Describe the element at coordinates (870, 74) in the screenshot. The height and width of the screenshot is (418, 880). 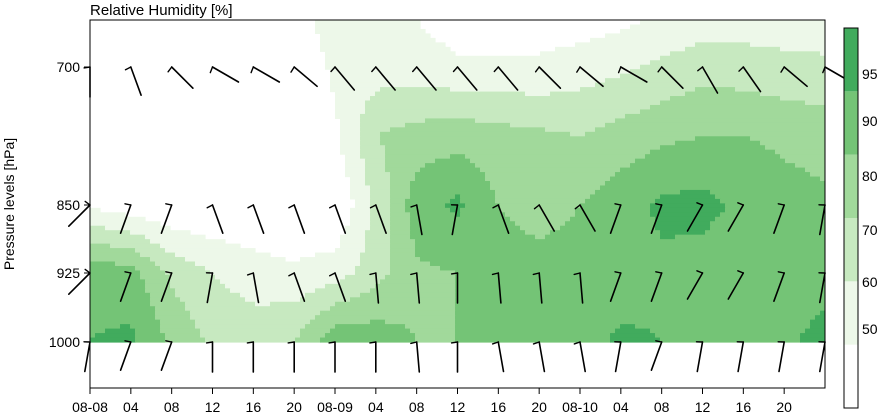
I see `colorbar-tick-label: 95` at that location.